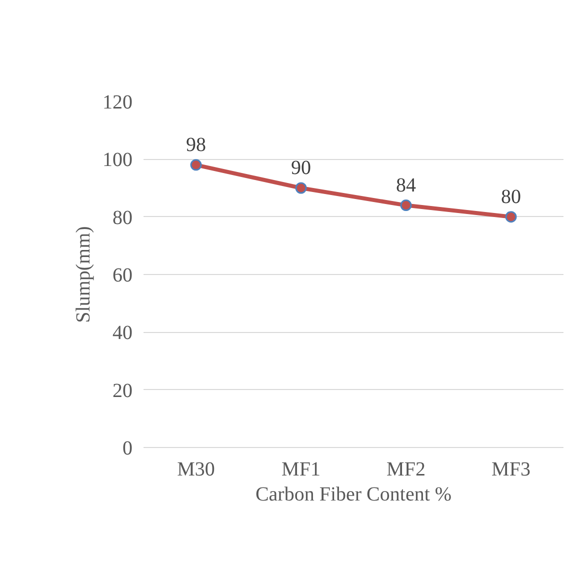 This screenshot has height=563, width=582. What do you see at coordinates (301, 168) in the screenshot?
I see `data-label: 90` at bounding box center [301, 168].